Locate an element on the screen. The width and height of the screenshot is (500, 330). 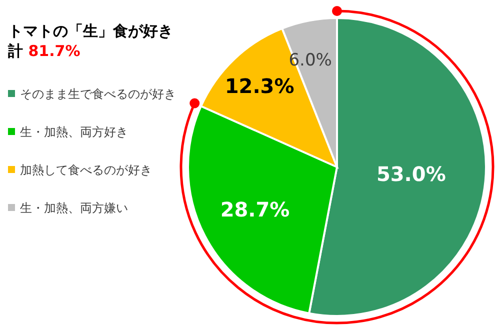
legend-label: 加熱して食べるのが好き is located at coordinates (86, 170).